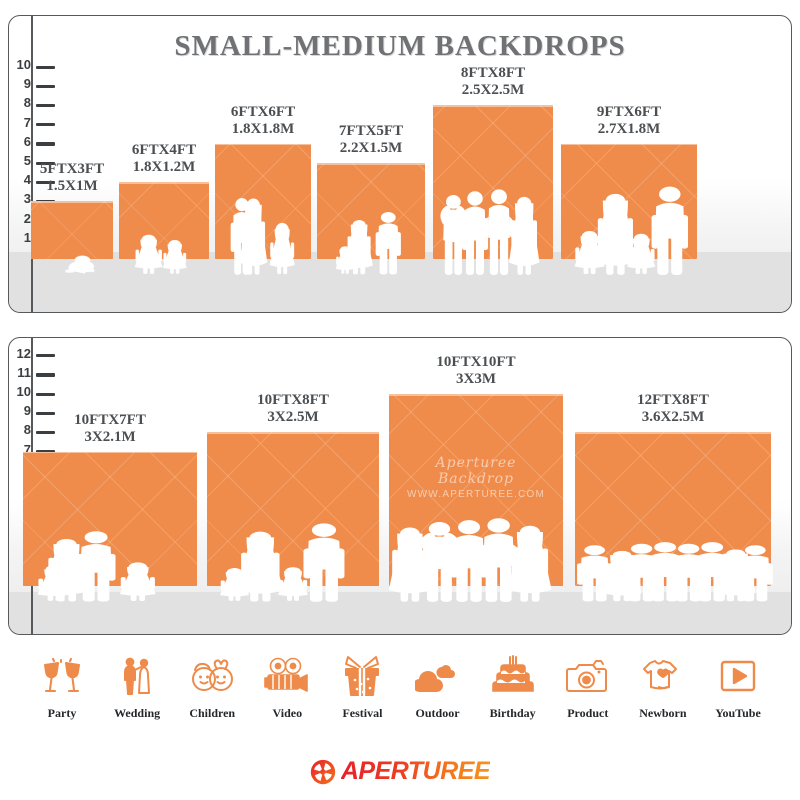 The image size is (800, 800). I want to click on bar-size-feet: 9FTX6FT, so click(629, 111).